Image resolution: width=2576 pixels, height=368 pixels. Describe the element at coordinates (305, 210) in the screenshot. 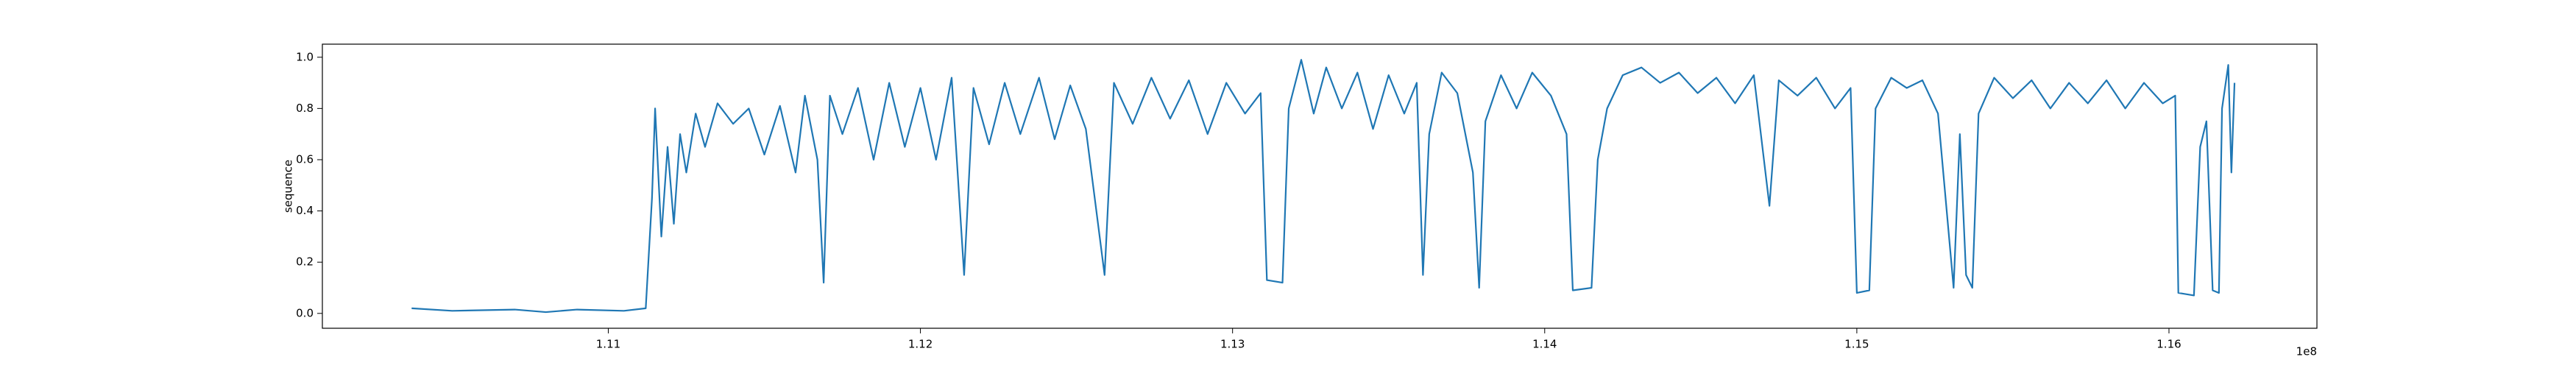

I see `y-tick-label: 0.4` at that location.